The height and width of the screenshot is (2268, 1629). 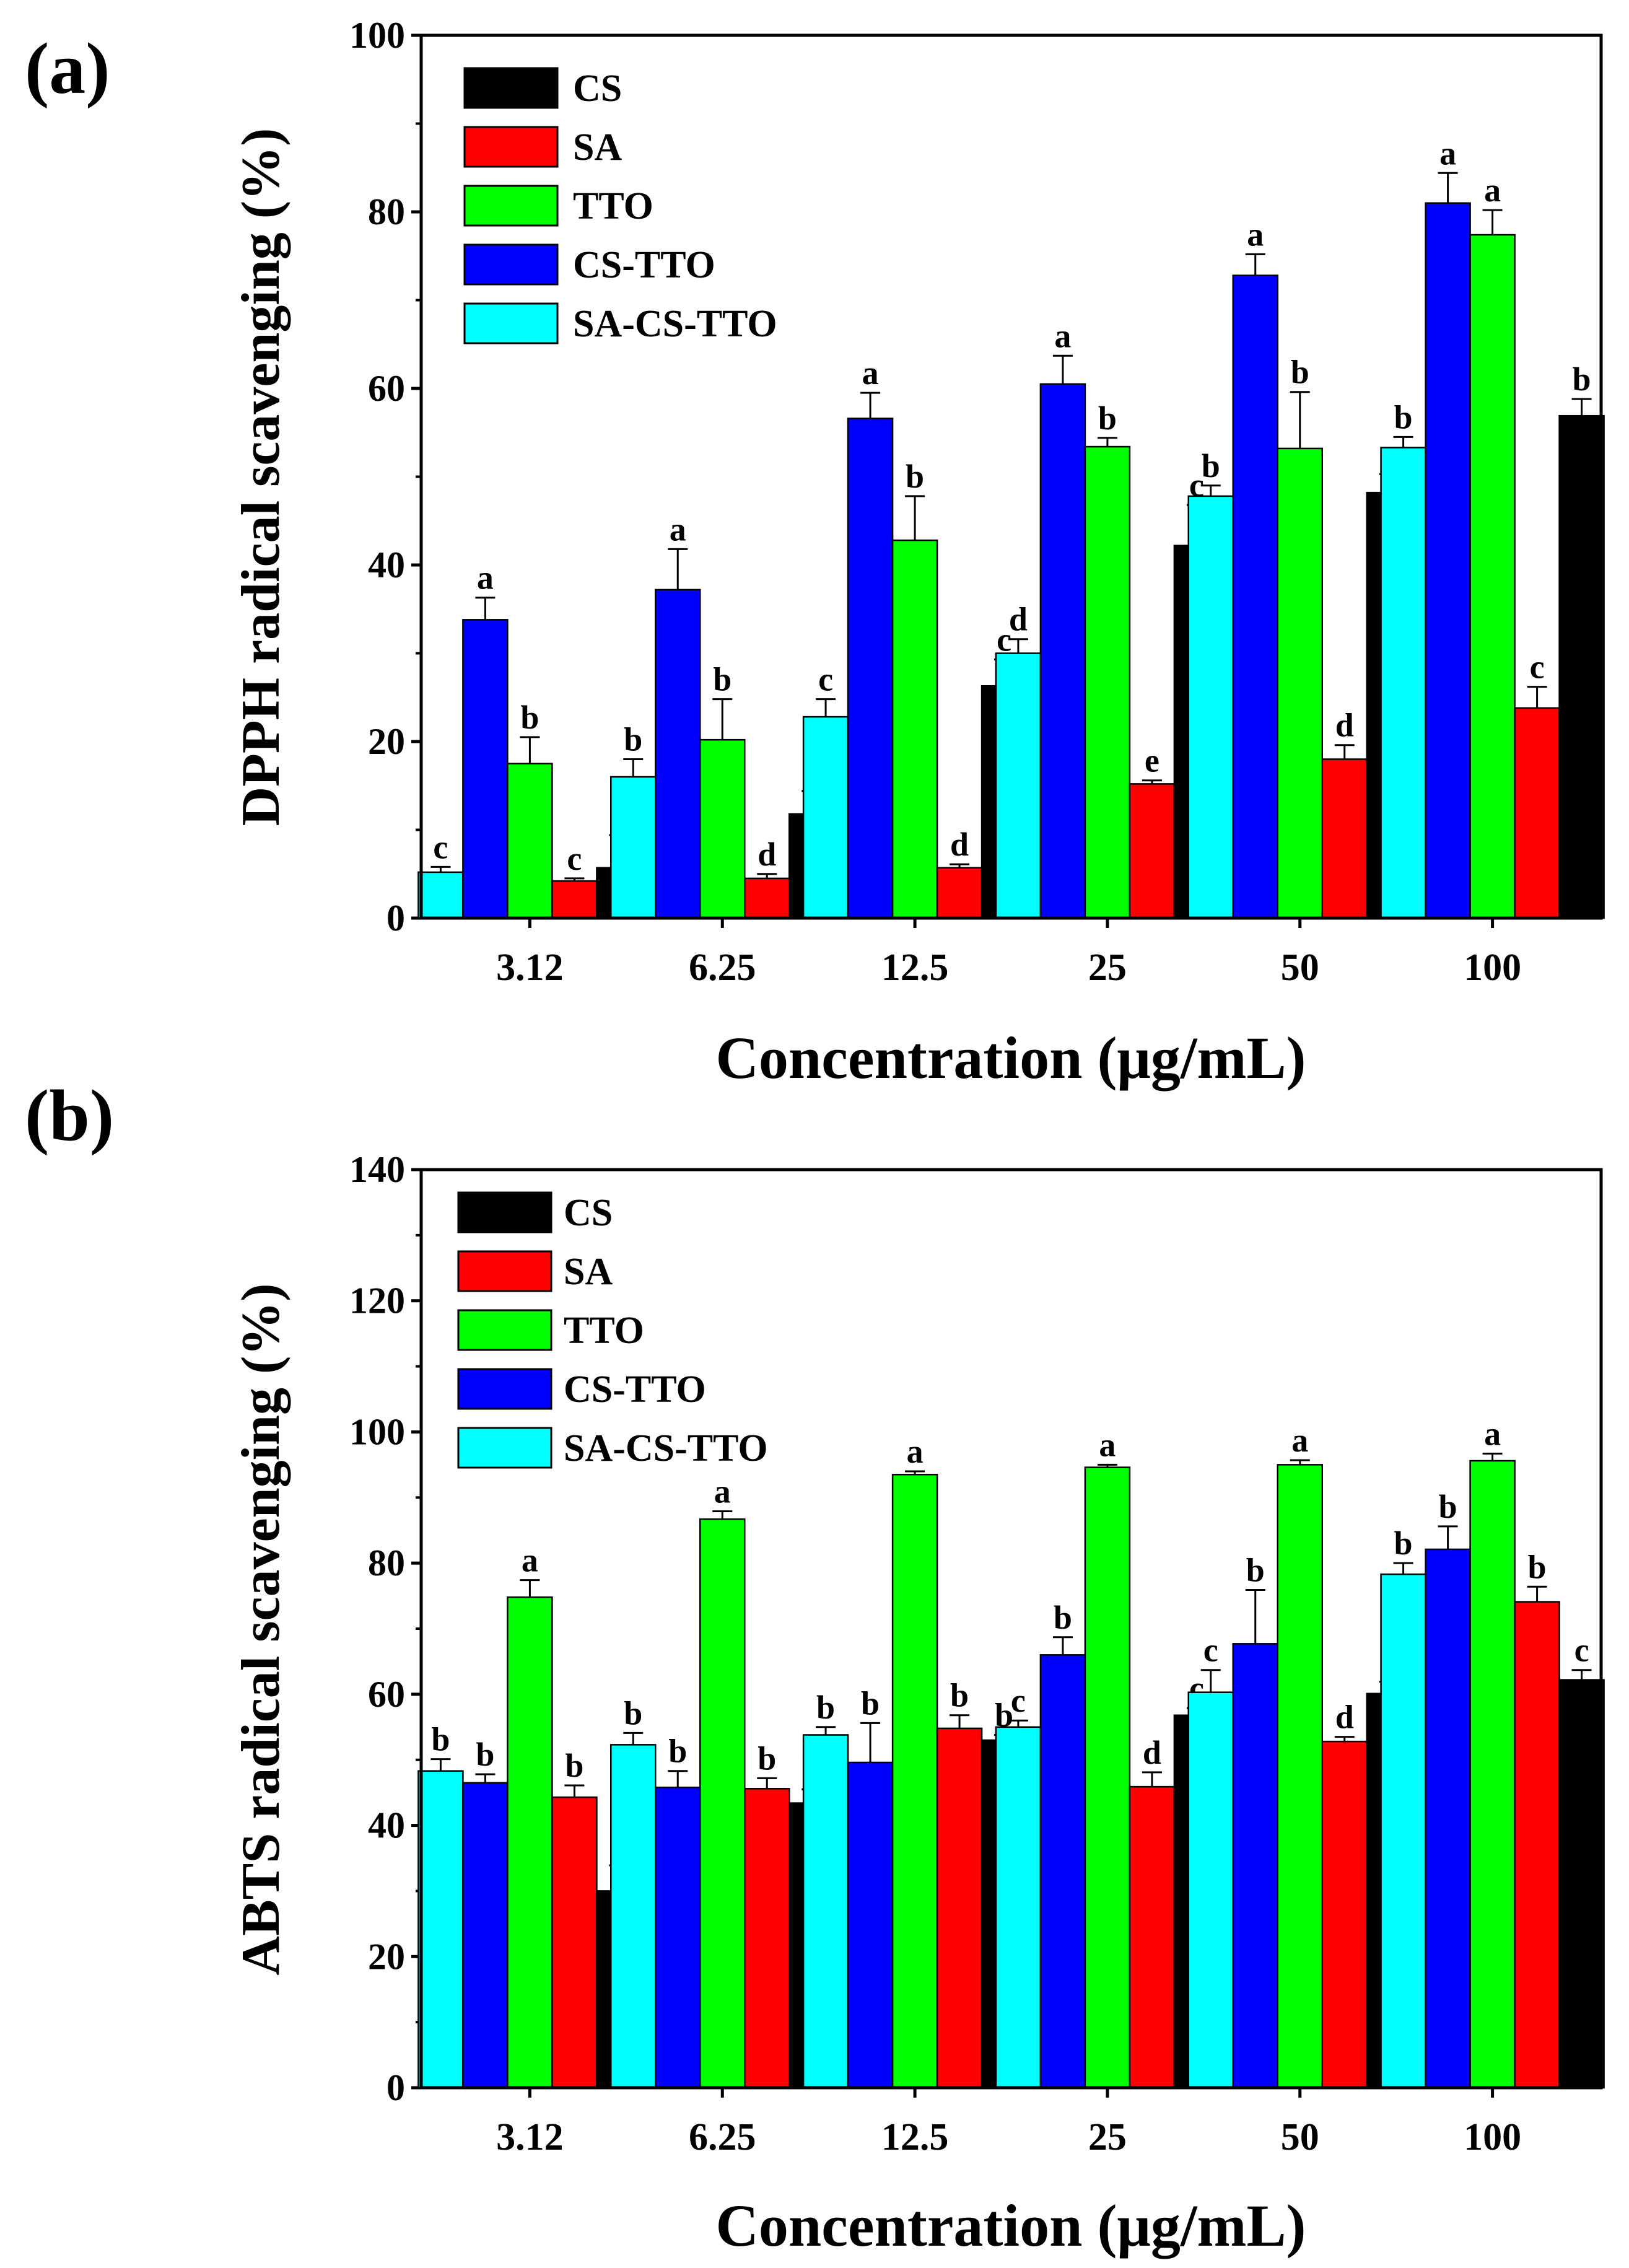 I want to click on y-tick-label: 140, so click(x=377, y=1169).